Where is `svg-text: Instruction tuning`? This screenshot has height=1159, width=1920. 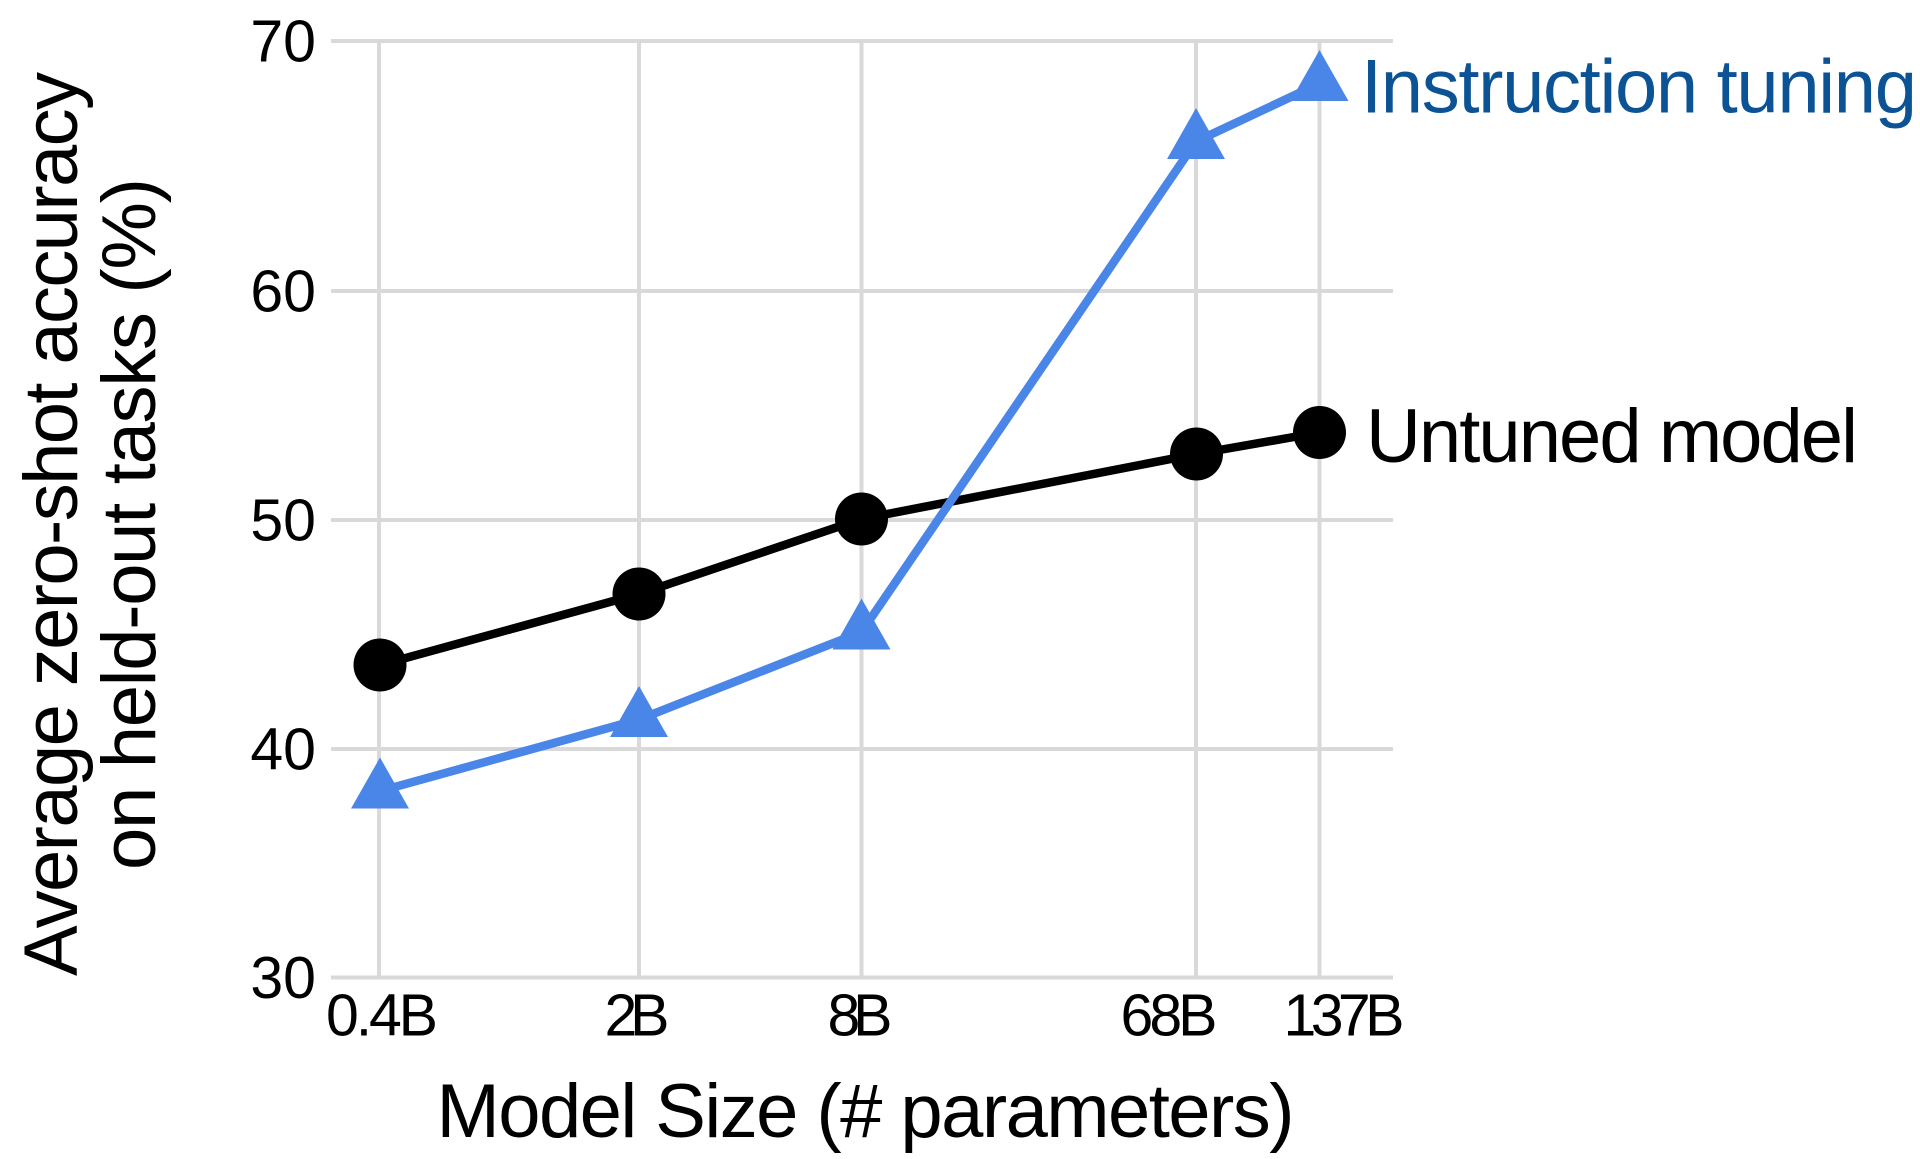 svg-text: Instruction tuning is located at coordinates (1639, 87).